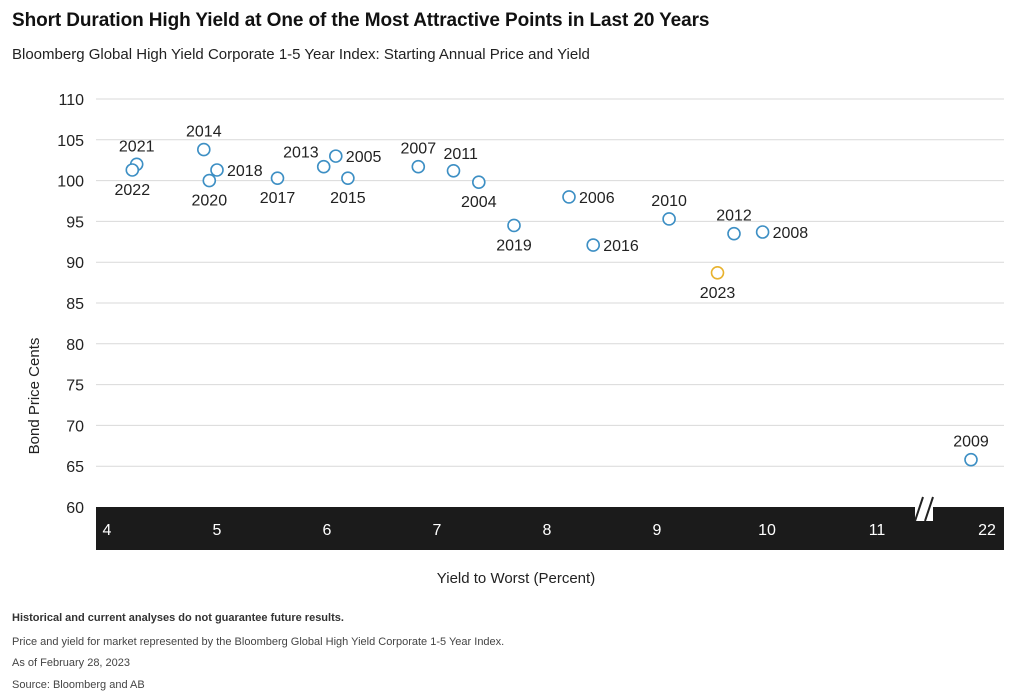  I want to click on x-axis-band, so click(550, 528).